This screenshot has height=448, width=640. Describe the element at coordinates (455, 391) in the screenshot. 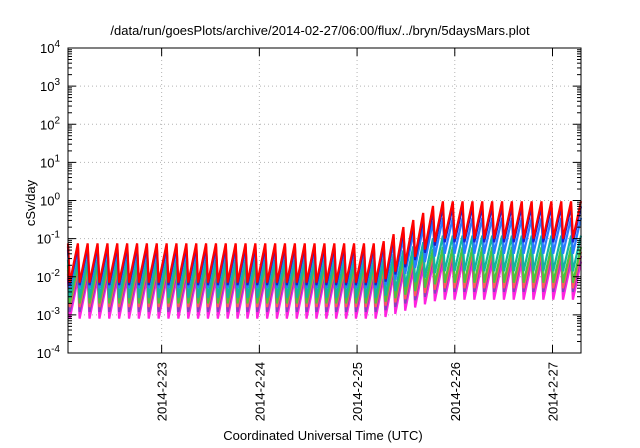

I see `x-tick-label: 2014-2-26` at that location.